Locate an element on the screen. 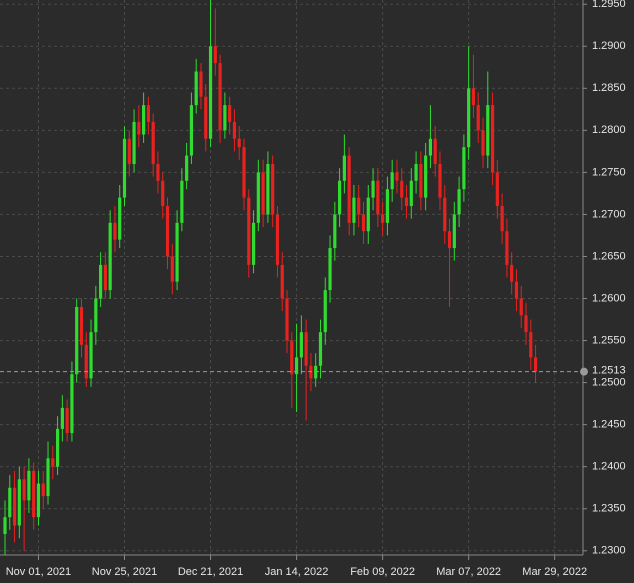 This screenshot has height=583, width=634. y-tick-label: 1.2300 is located at coordinates (609, 551).